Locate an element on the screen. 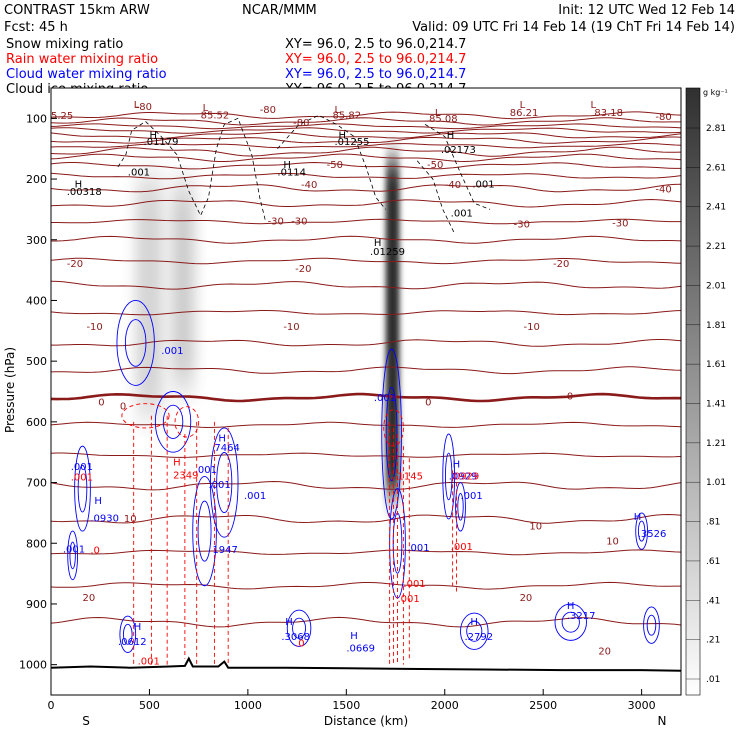  colorbar-label: 2.81 is located at coordinates (716, 129).